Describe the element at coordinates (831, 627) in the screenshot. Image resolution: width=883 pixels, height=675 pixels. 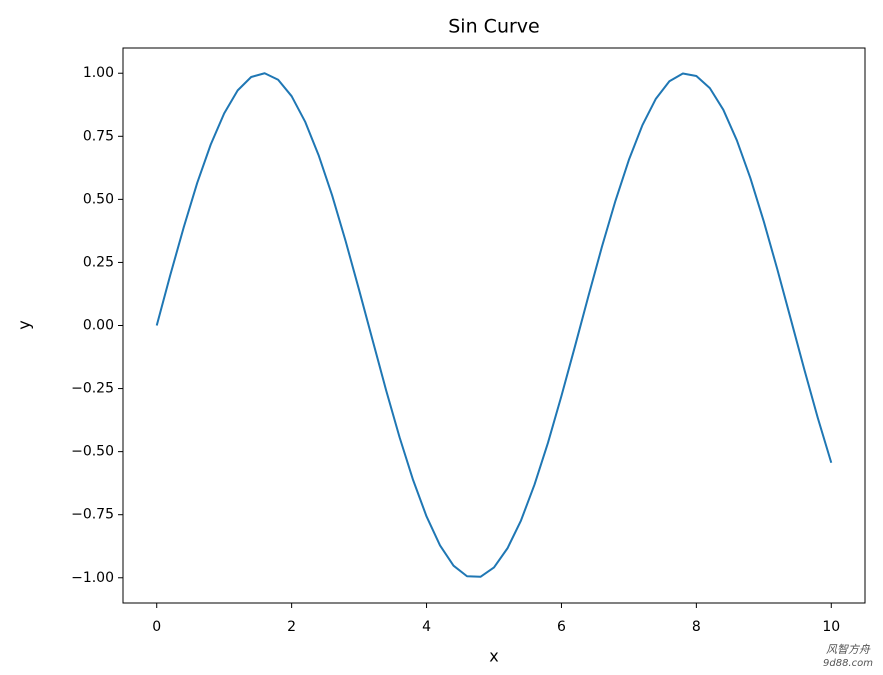
I see `x-tick-label: 10` at that location.